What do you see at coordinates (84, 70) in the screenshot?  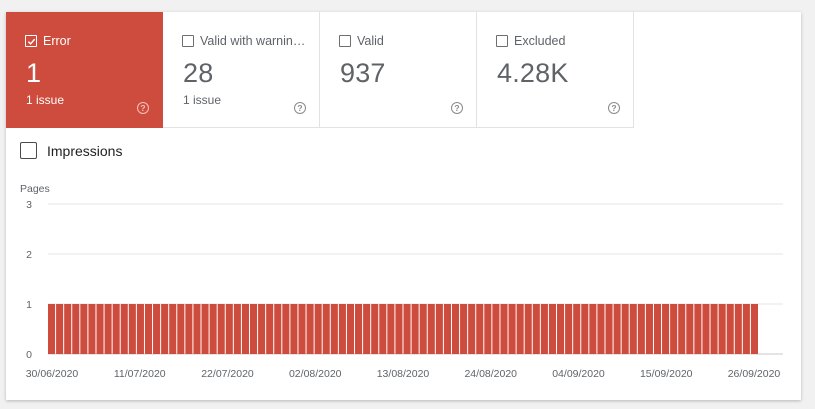 I see `tile-error: Error 1 1 issue ?` at bounding box center [84, 70].